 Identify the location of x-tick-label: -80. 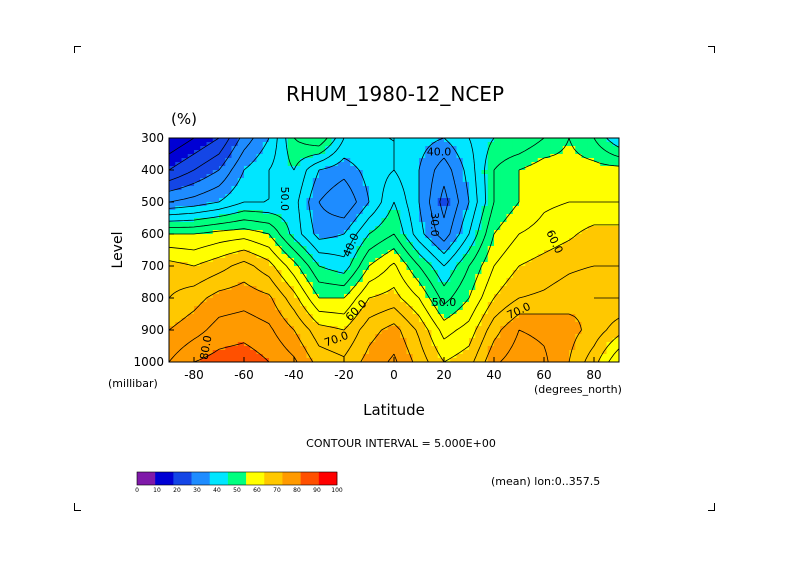
(194, 375).